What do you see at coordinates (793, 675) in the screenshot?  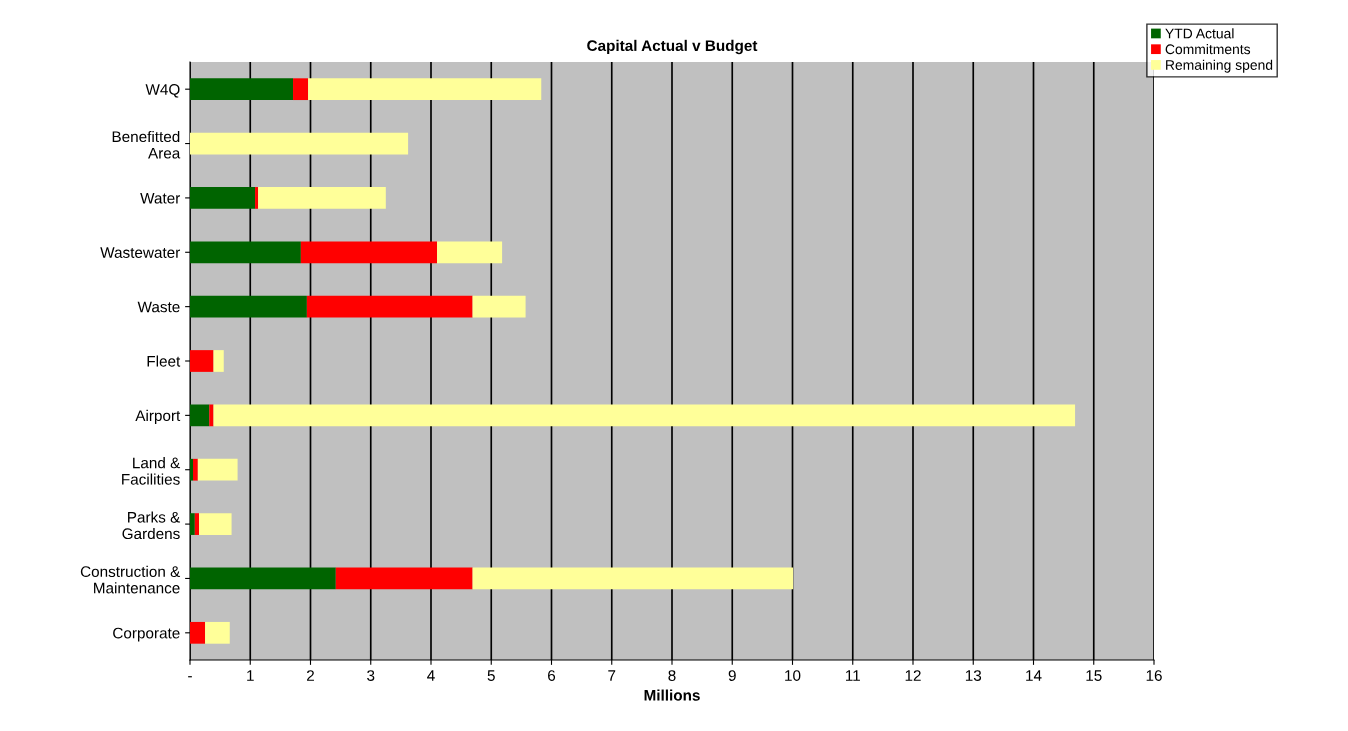 I see `x-tick-label: 10` at bounding box center [793, 675].